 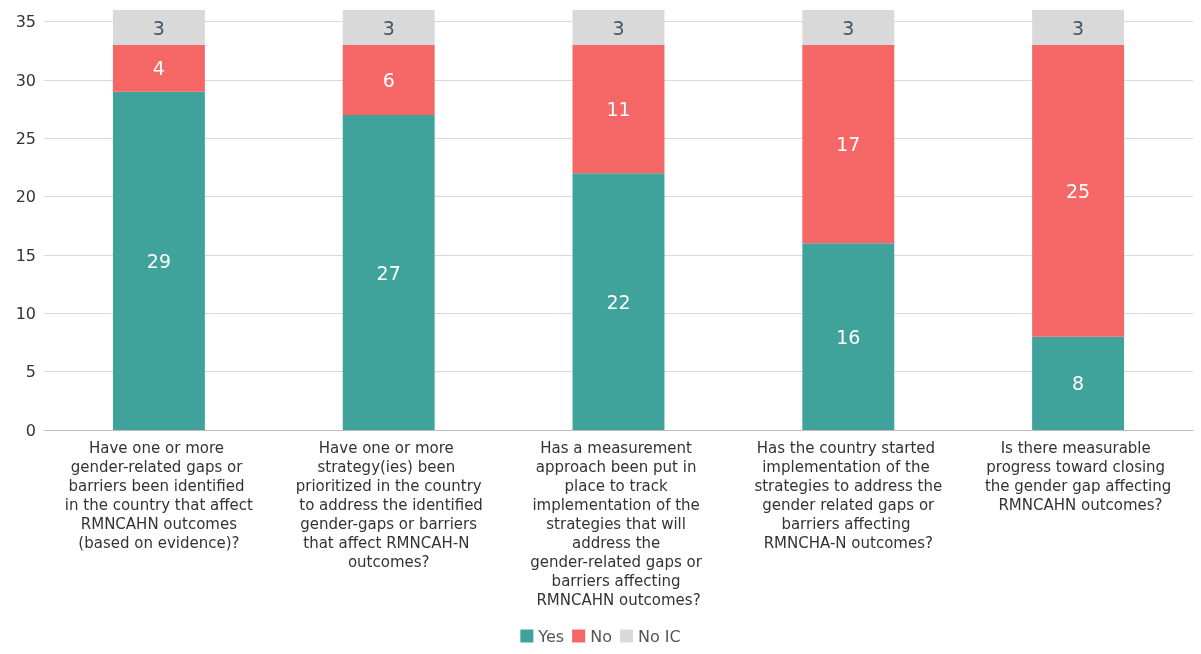 I want to click on y-tick-label: 5, so click(x=30, y=372).